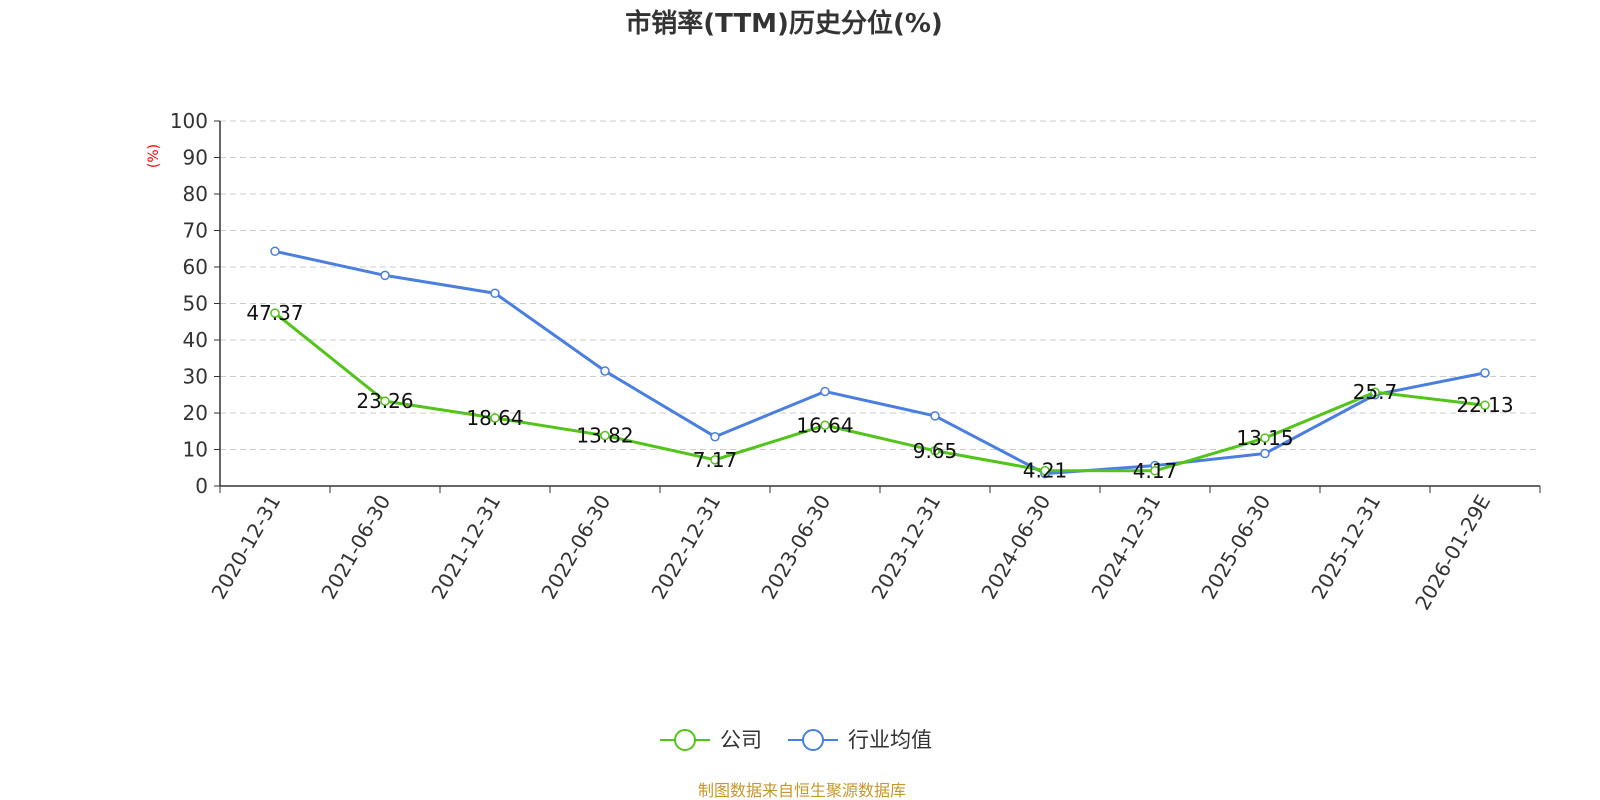  What do you see at coordinates (741, 740) in the screenshot?
I see `legend-label-company: 公司` at bounding box center [741, 740].